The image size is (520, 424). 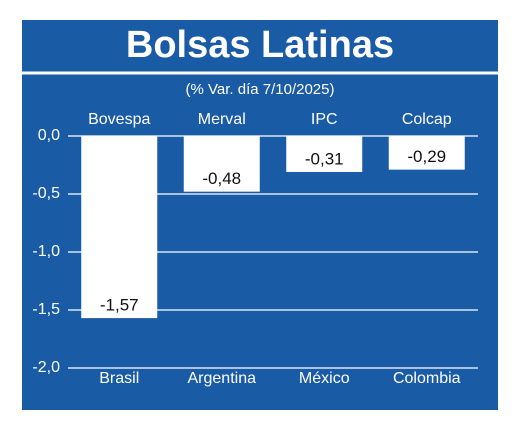 What do you see at coordinates (221, 178) in the screenshot?
I see `value-label: -0,48` at bounding box center [221, 178].